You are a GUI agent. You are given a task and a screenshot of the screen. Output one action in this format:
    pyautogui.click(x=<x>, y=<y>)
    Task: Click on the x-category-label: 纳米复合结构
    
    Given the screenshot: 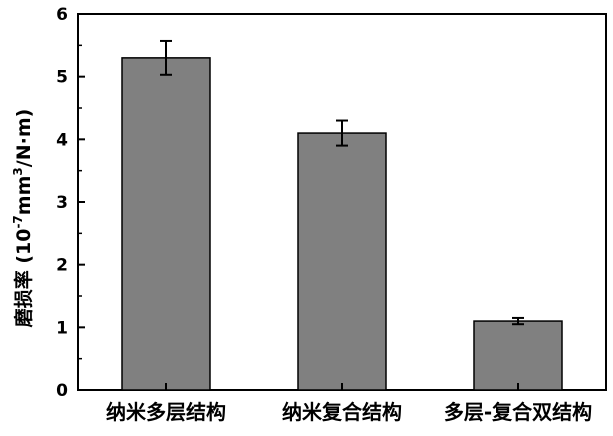 What is the action you would take?
    pyautogui.click(x=342, y=412)
    